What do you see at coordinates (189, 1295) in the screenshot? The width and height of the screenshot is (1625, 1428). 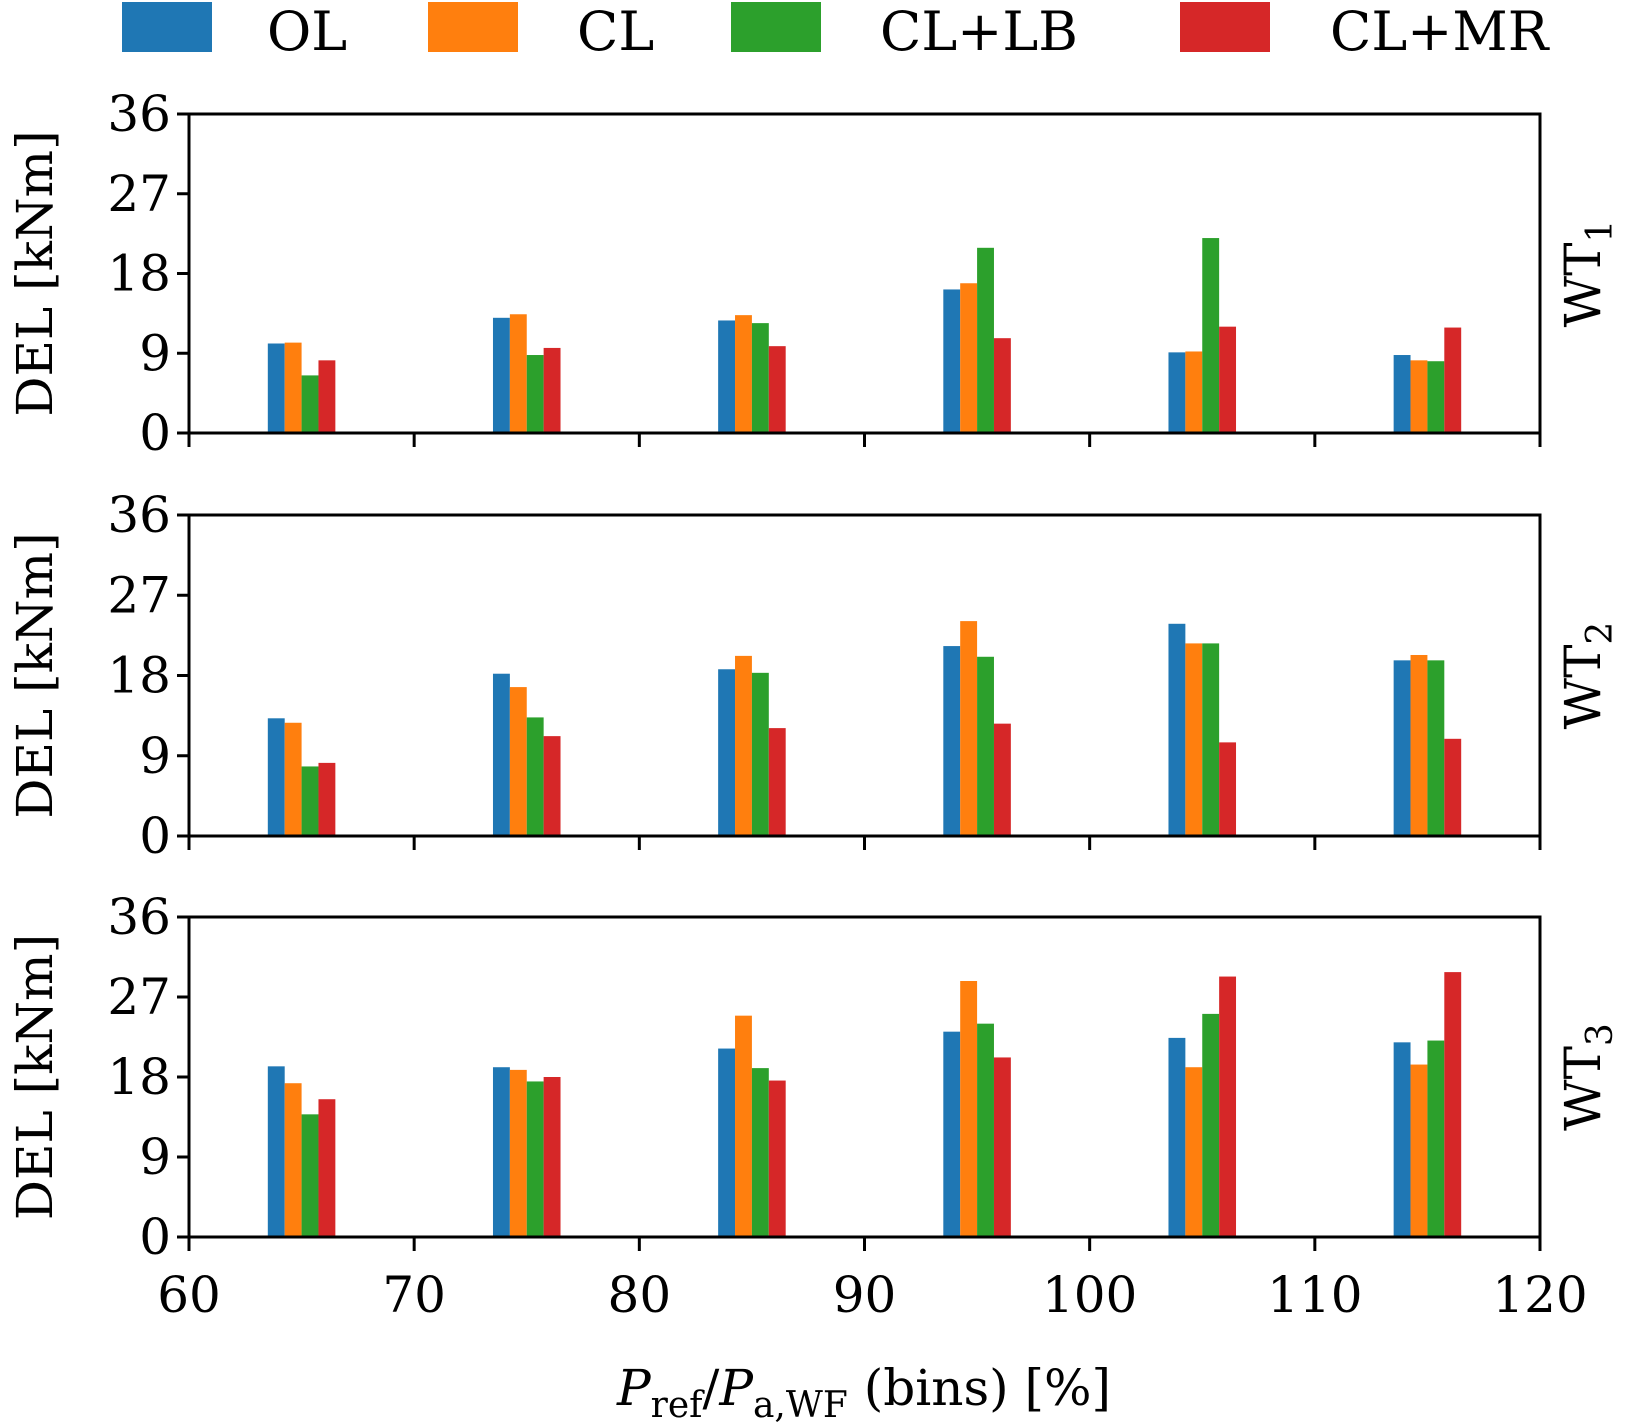 I see `x-tick-label: 60` at bounding box center [189, 1295].